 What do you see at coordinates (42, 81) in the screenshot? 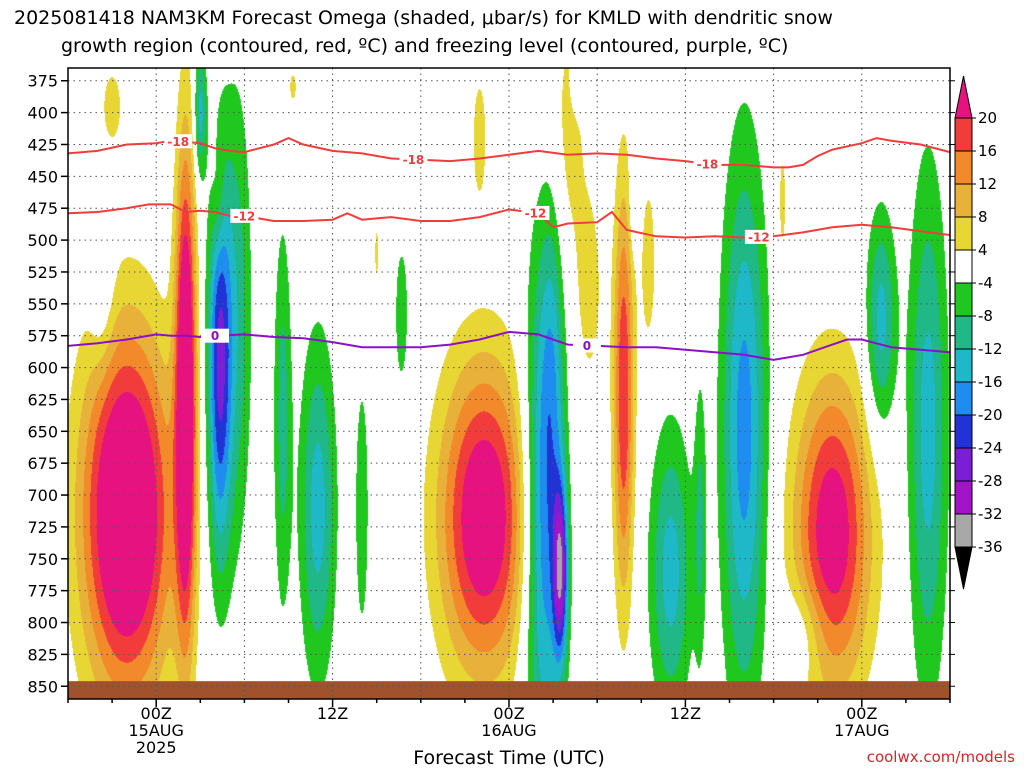
I see `y-tick-label: 375` at bounding box center [42, 81].